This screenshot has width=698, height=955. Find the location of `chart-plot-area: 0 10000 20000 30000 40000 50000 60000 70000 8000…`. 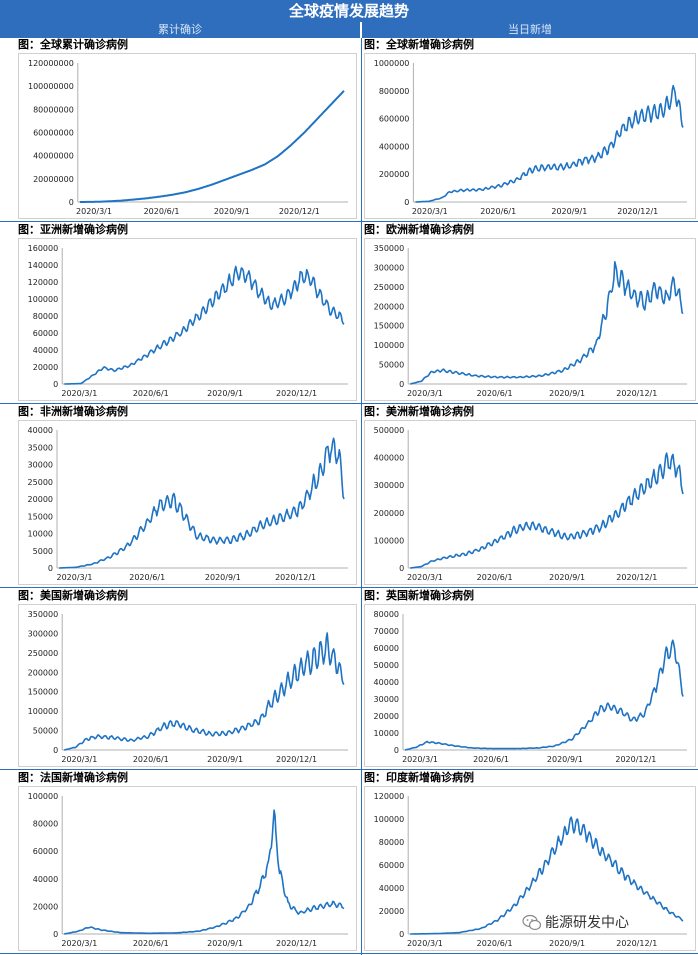

chart-plot-area: 0 10000 20000 30000 40000 50000 60000 70000 8000… is located at coordinates (530, 685).